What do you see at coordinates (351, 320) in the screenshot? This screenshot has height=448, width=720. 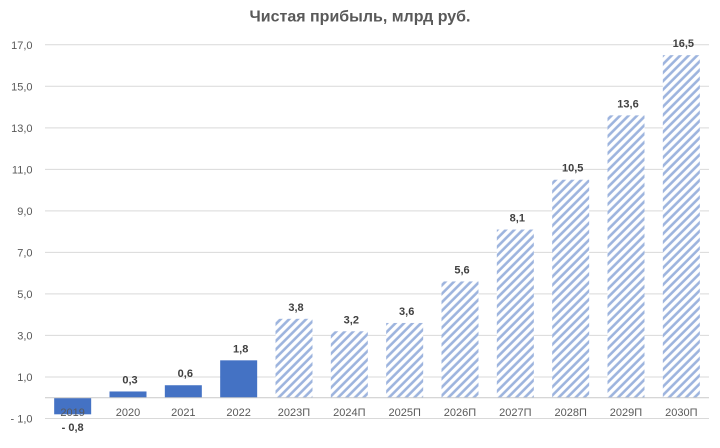 I see `svg-text: 3,2` at bounding box center [351, 320].